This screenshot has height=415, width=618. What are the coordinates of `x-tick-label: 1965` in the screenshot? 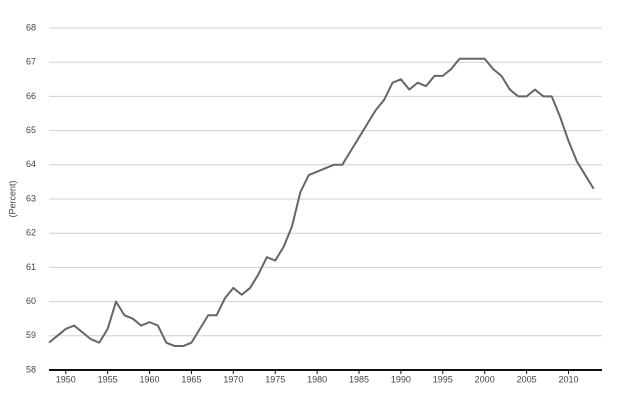 It's located at (191, 379).